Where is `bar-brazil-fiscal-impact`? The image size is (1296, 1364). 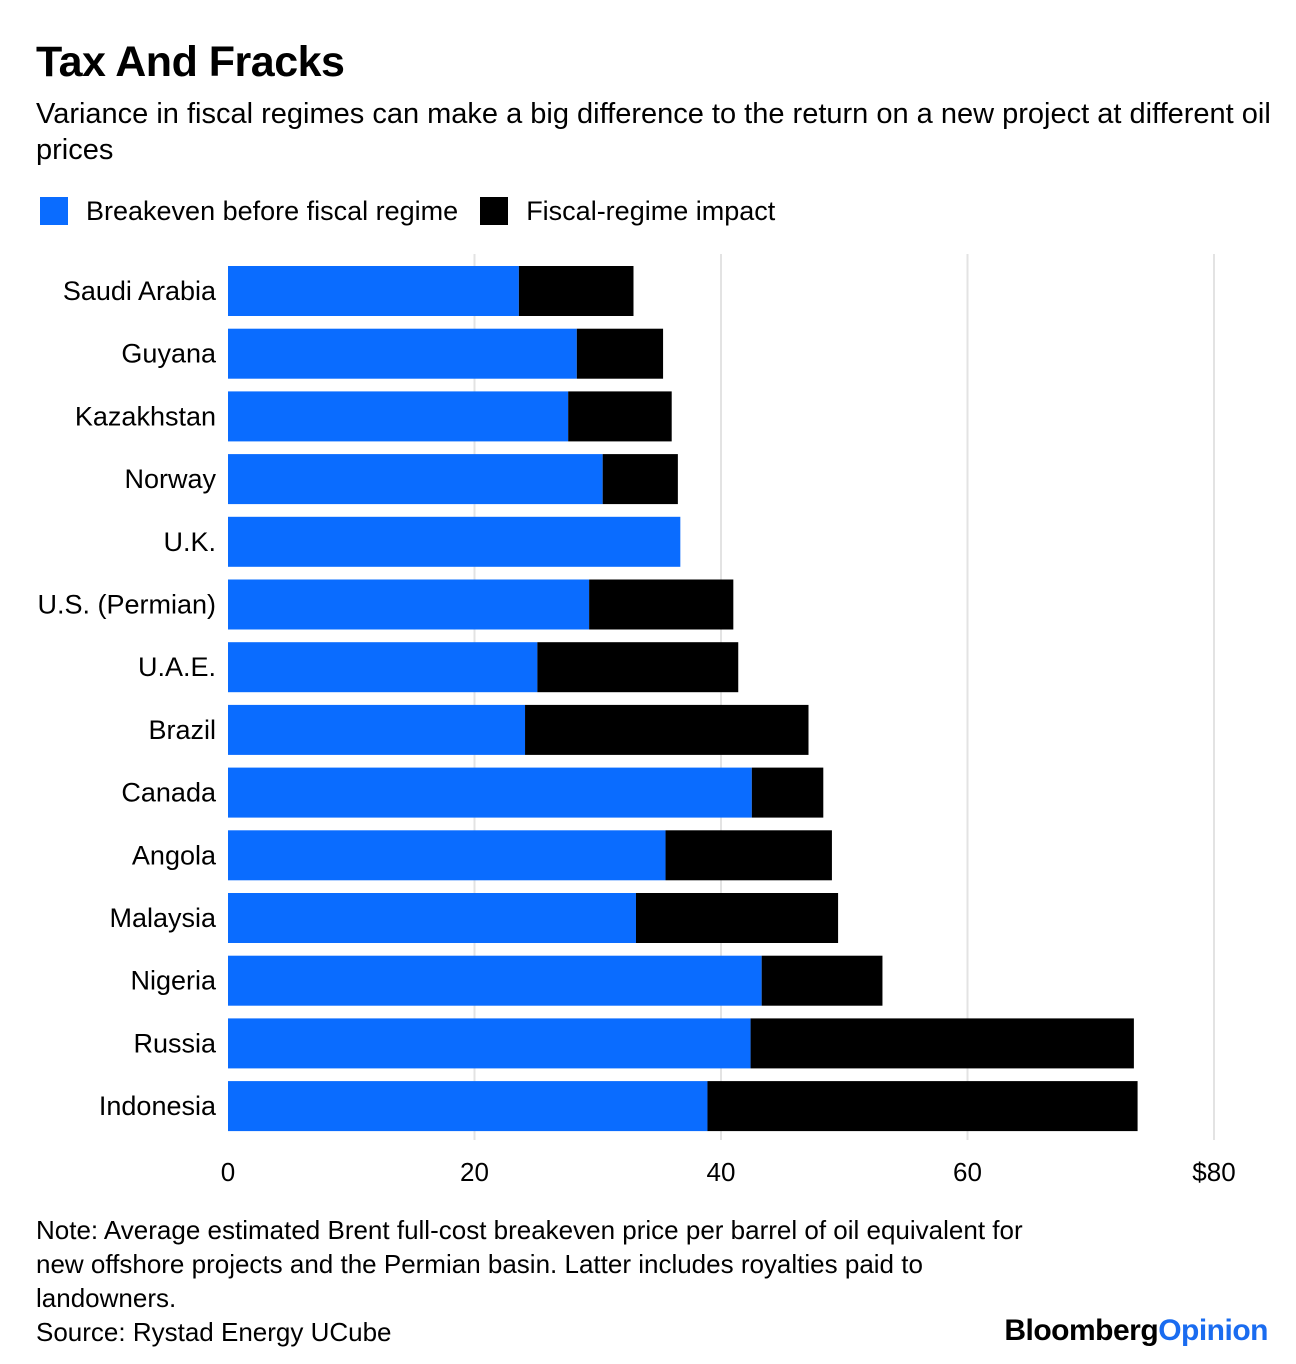 bar-brazil-fiscal-impact is located at coordinates (667, 729).